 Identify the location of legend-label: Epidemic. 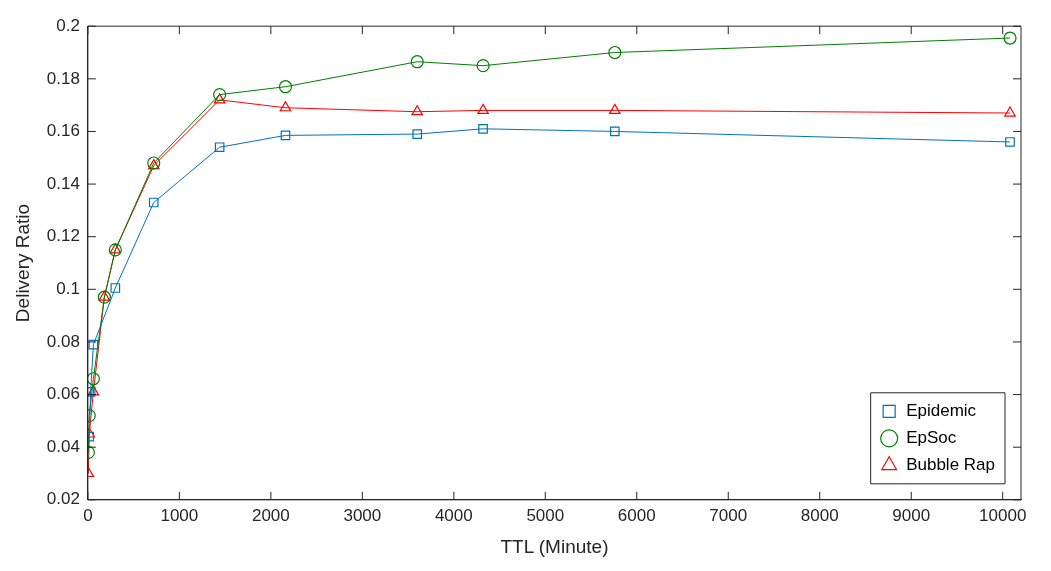
(941, 410).